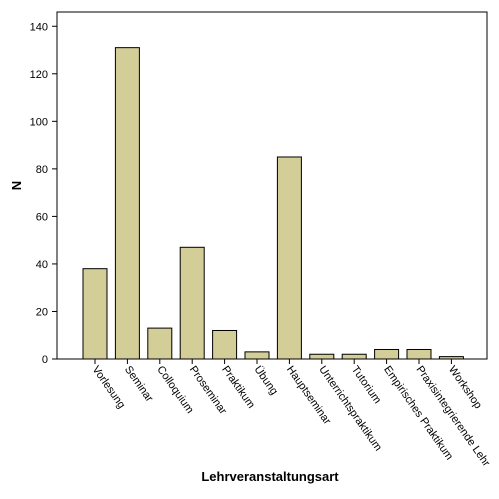 Image resolution: width=499 pixels, height=499 pixels. Describe the element at coordinates (192, 303) in the screenshot. I see `bar-proseminar` at that location.